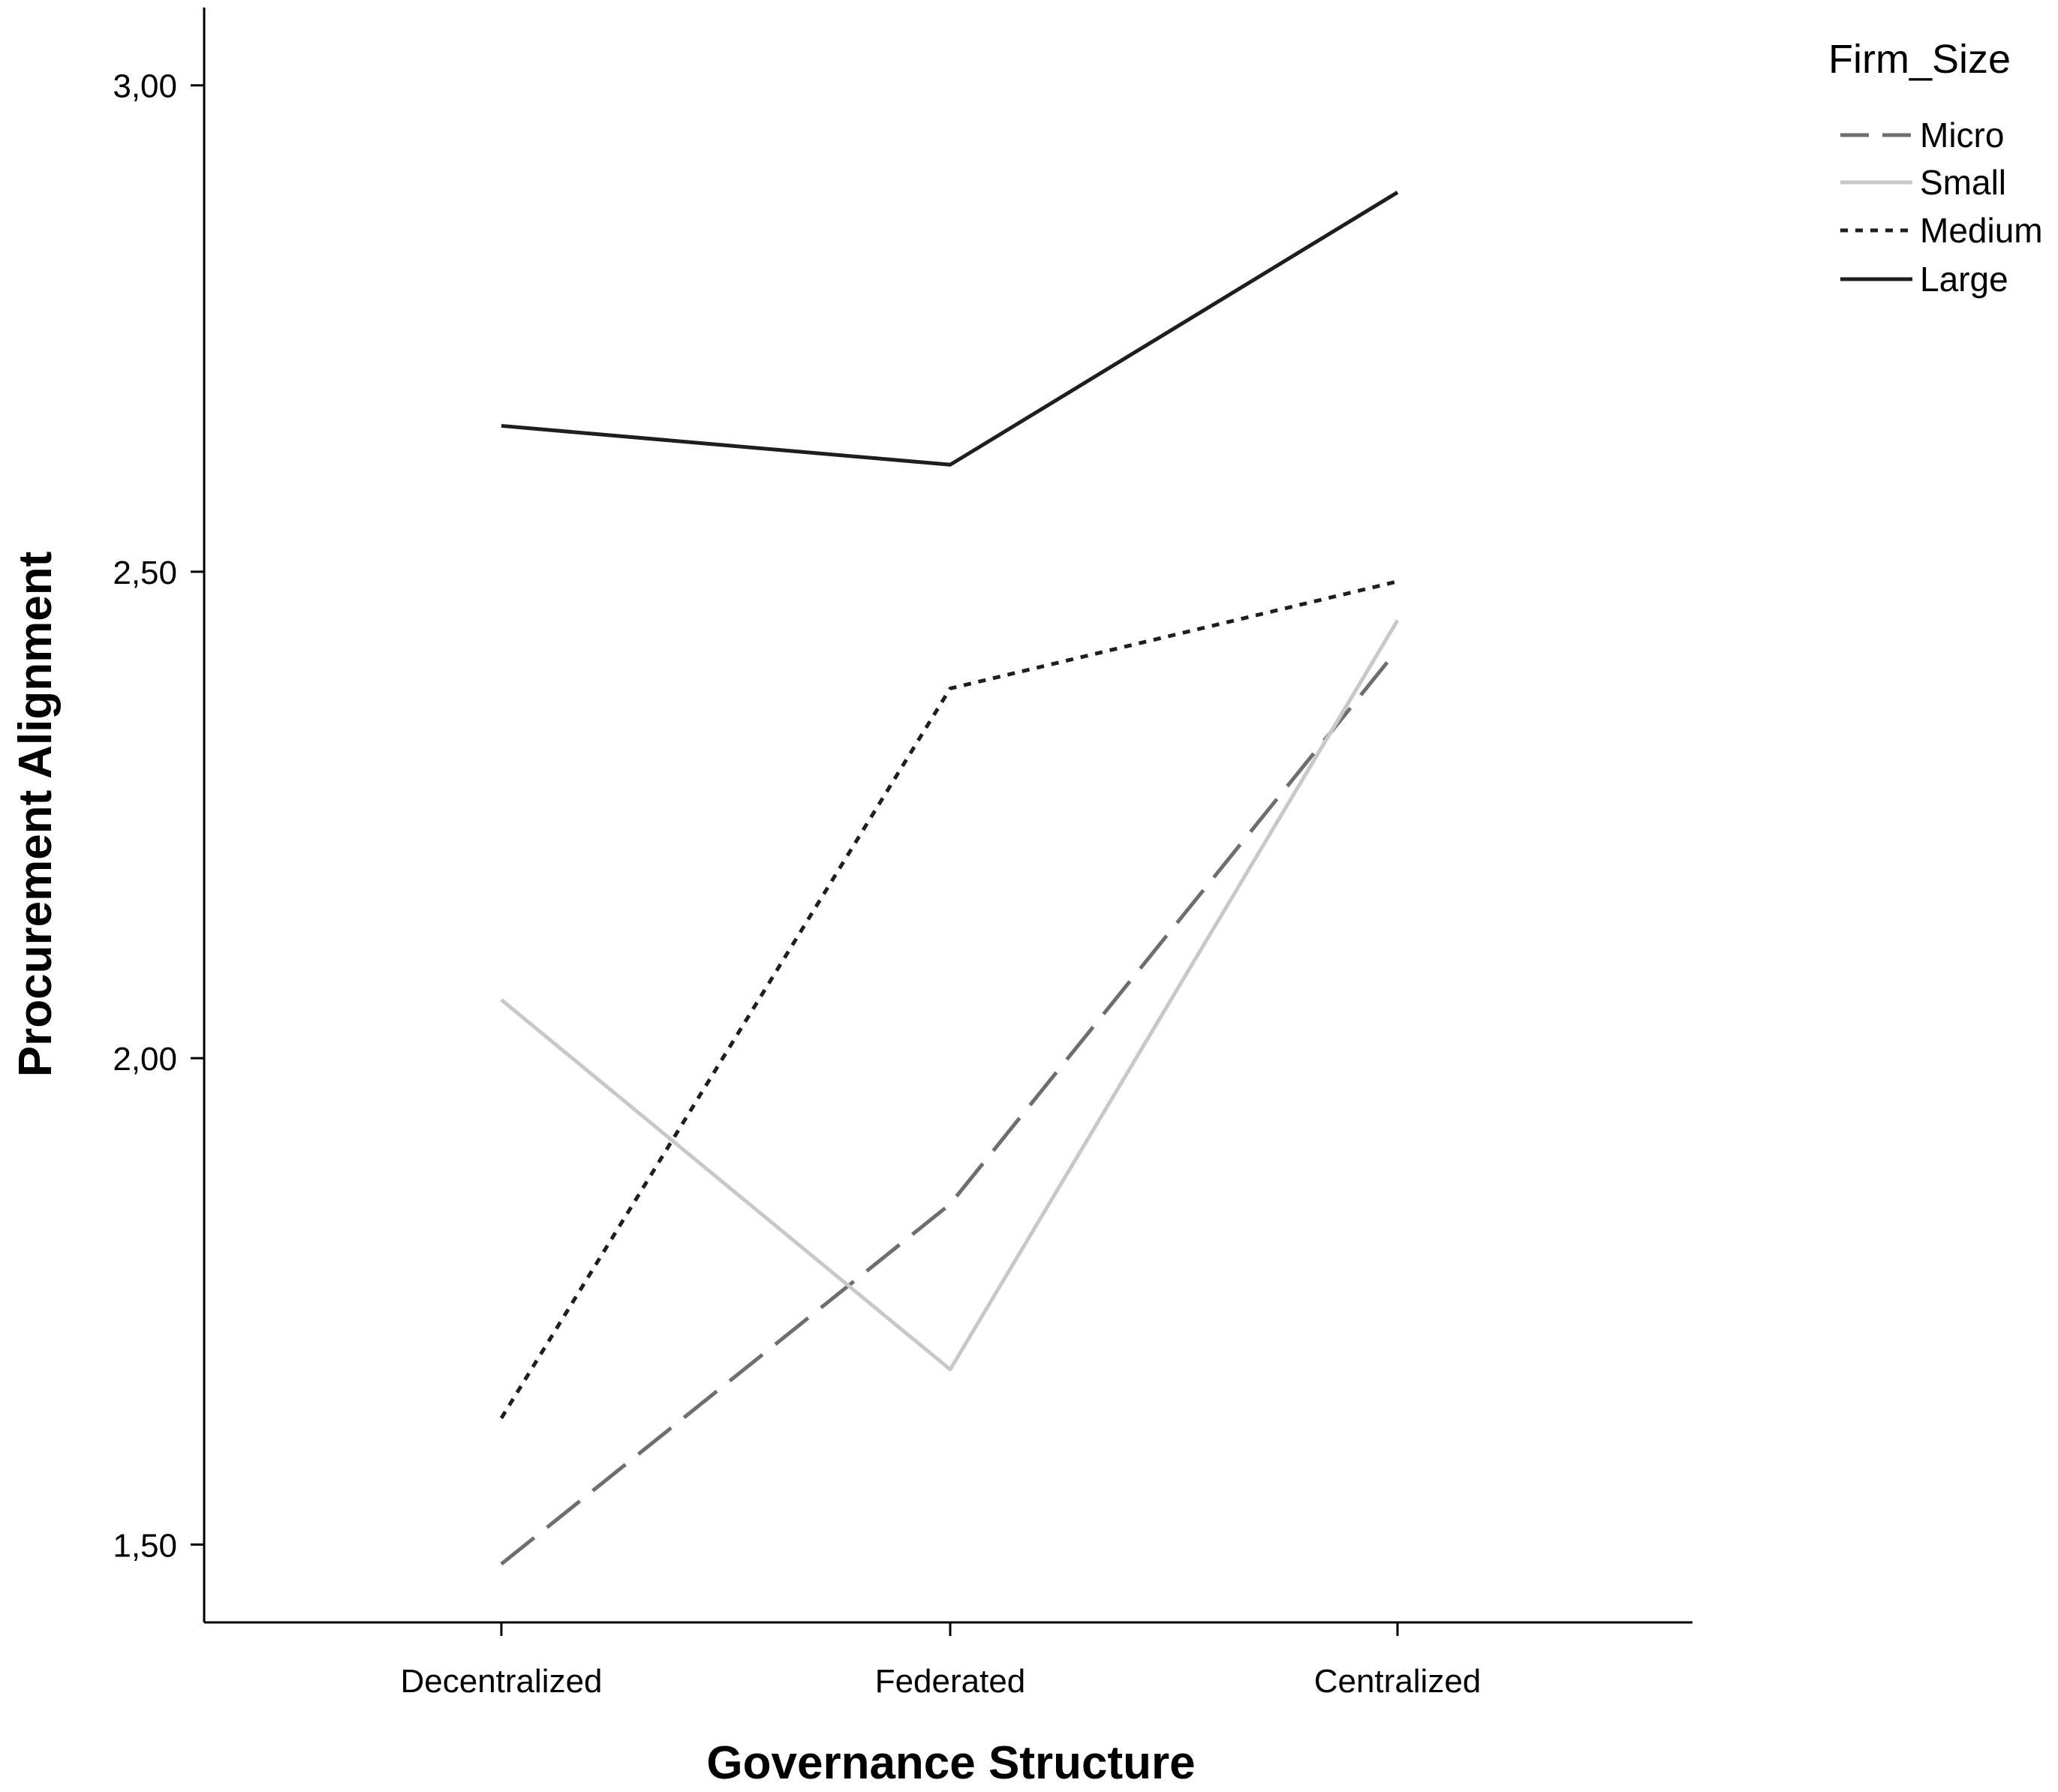 The image size is (2058, 1792). What do you see at coordinates (950, 1681) in the screenshot?
I see `x-tick-label: Federated` at bounding box center [950, 1681].